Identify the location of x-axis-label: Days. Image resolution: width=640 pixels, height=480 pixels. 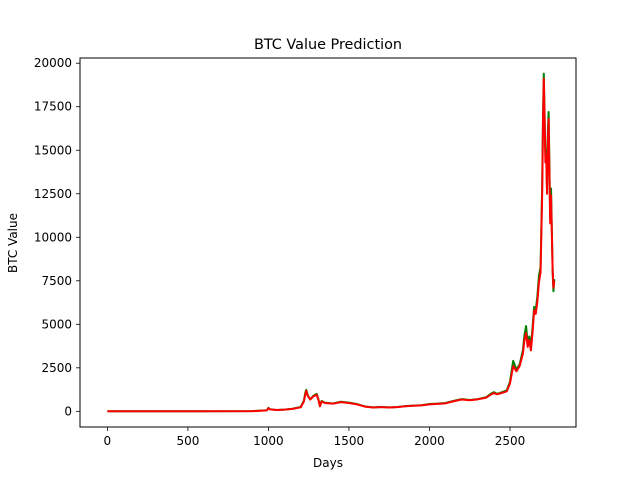
(328, 463).